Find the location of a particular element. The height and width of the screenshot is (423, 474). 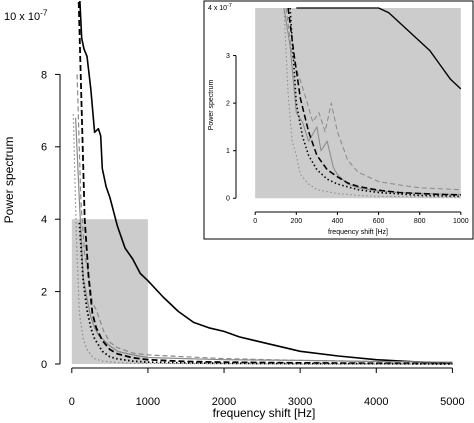

inset-series-line-solid-black is located at coordinates (379, 48).